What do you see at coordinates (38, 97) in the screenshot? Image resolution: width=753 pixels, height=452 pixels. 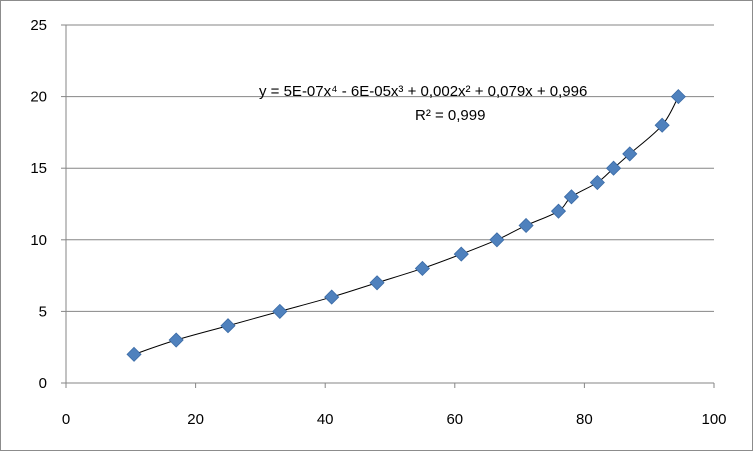 I see `y-tick-label: 20` at bounding box center [38, 97].